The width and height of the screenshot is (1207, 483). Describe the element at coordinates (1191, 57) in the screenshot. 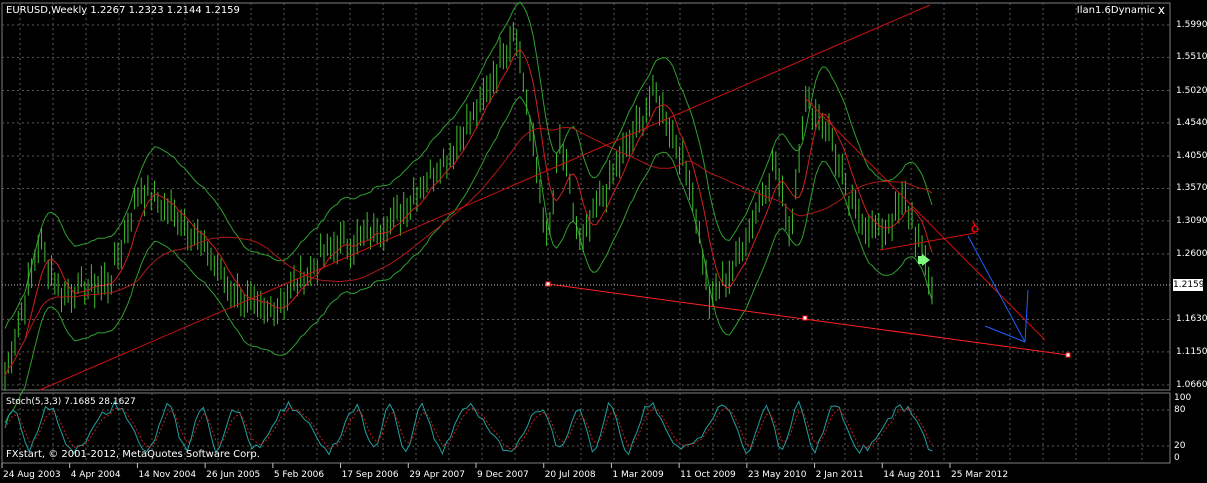

I see `price-tick-label: 1.5510` at that location.